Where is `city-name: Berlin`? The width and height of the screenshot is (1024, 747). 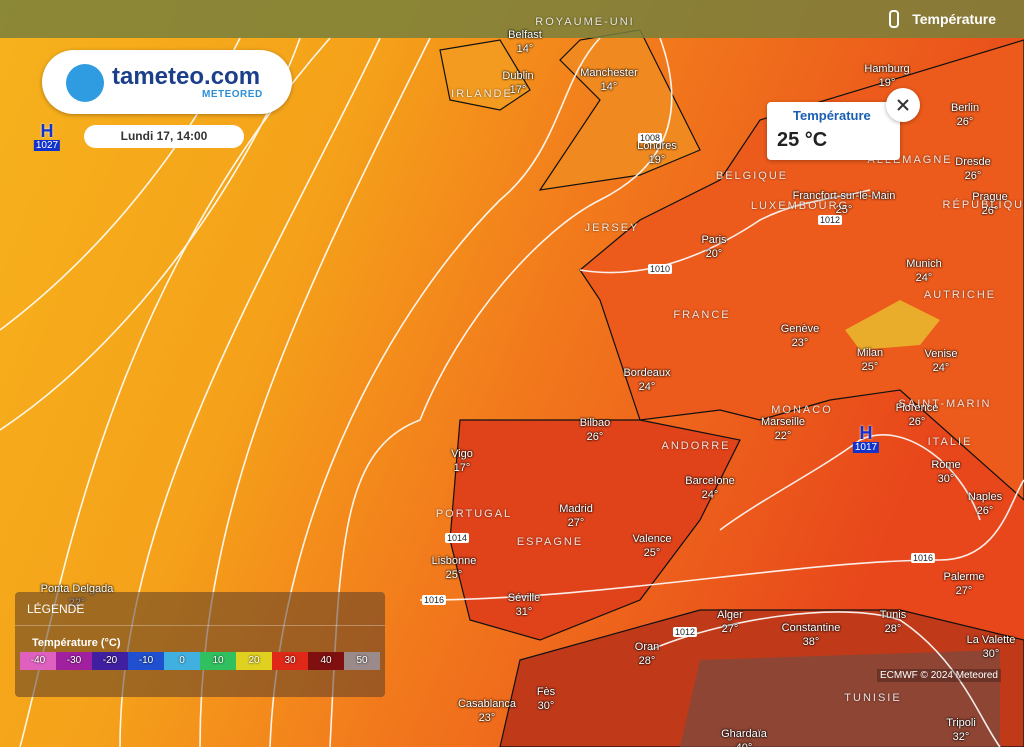 city-name: Berlin is located at coordinates (965, 108).